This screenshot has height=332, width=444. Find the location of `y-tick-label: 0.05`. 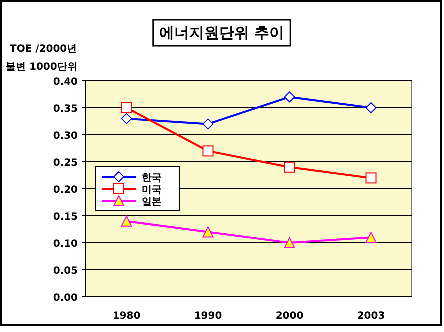

y-tick-label: 0.05 is located at coordinates (65, 271).